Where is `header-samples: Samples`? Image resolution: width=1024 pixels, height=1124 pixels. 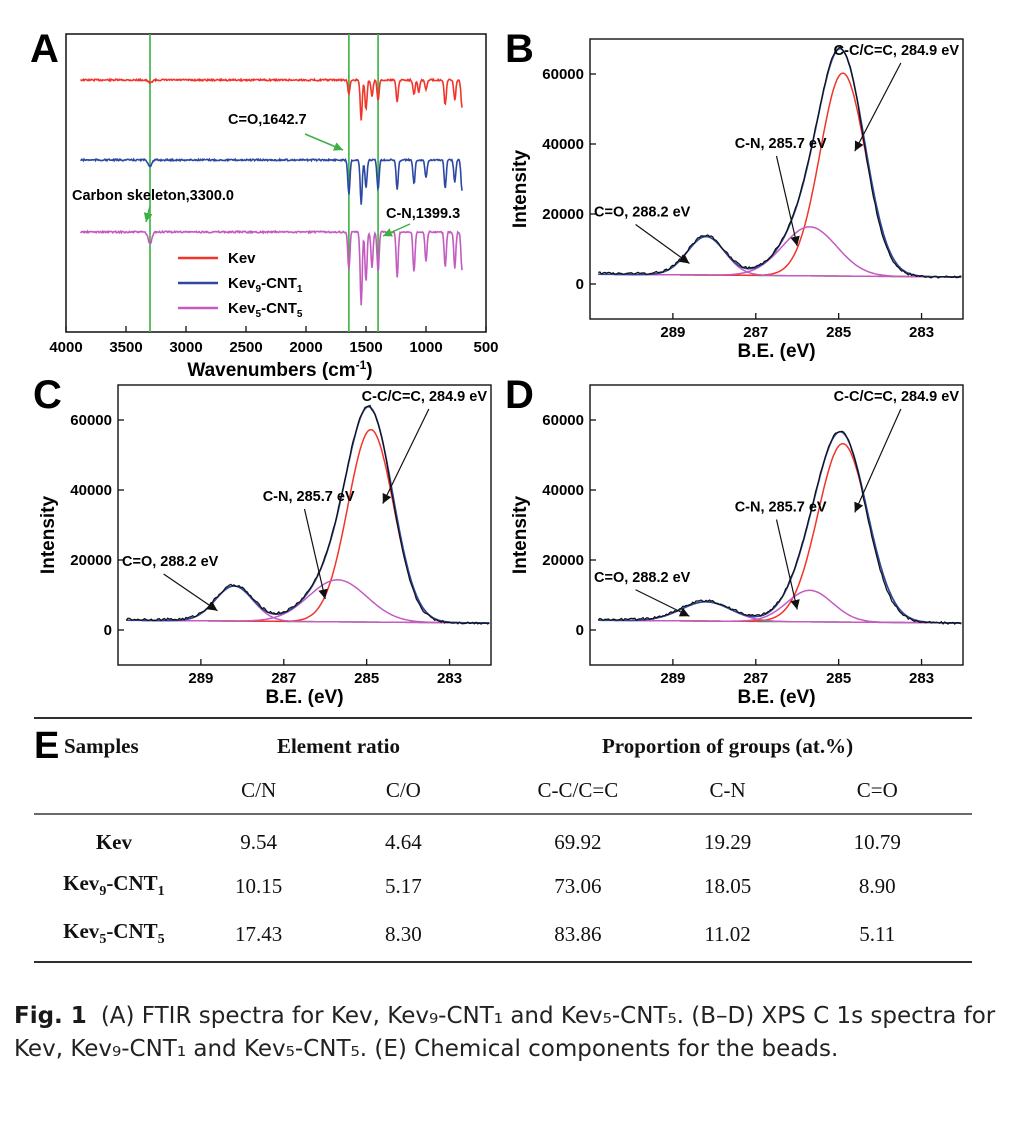 header-samples: Samples is located at coordinates (101, 745).